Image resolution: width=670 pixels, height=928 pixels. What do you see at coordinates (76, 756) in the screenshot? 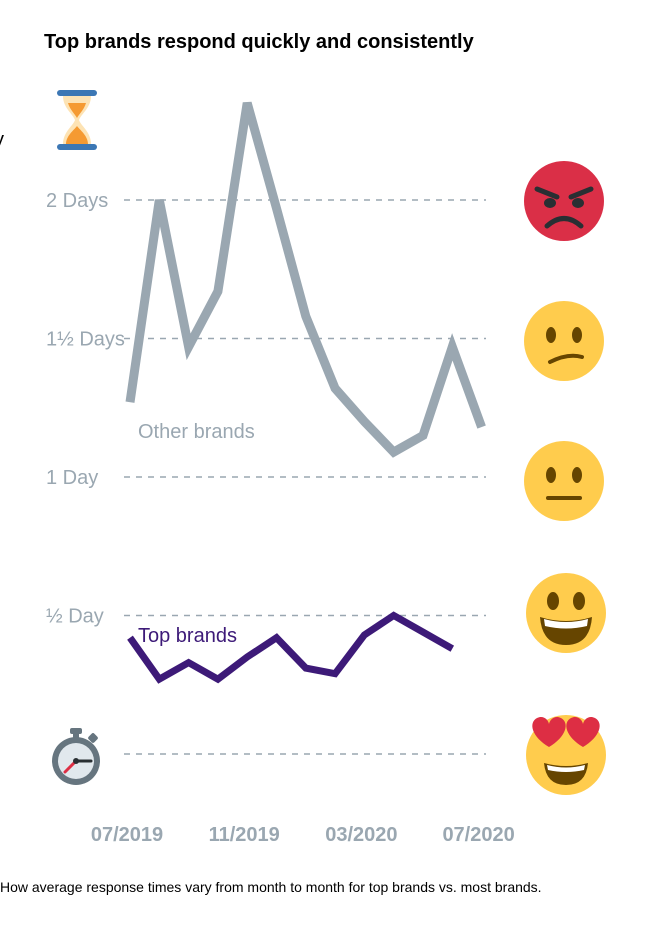
I see `stopwatch-icon` at bounding box center [76, 756].